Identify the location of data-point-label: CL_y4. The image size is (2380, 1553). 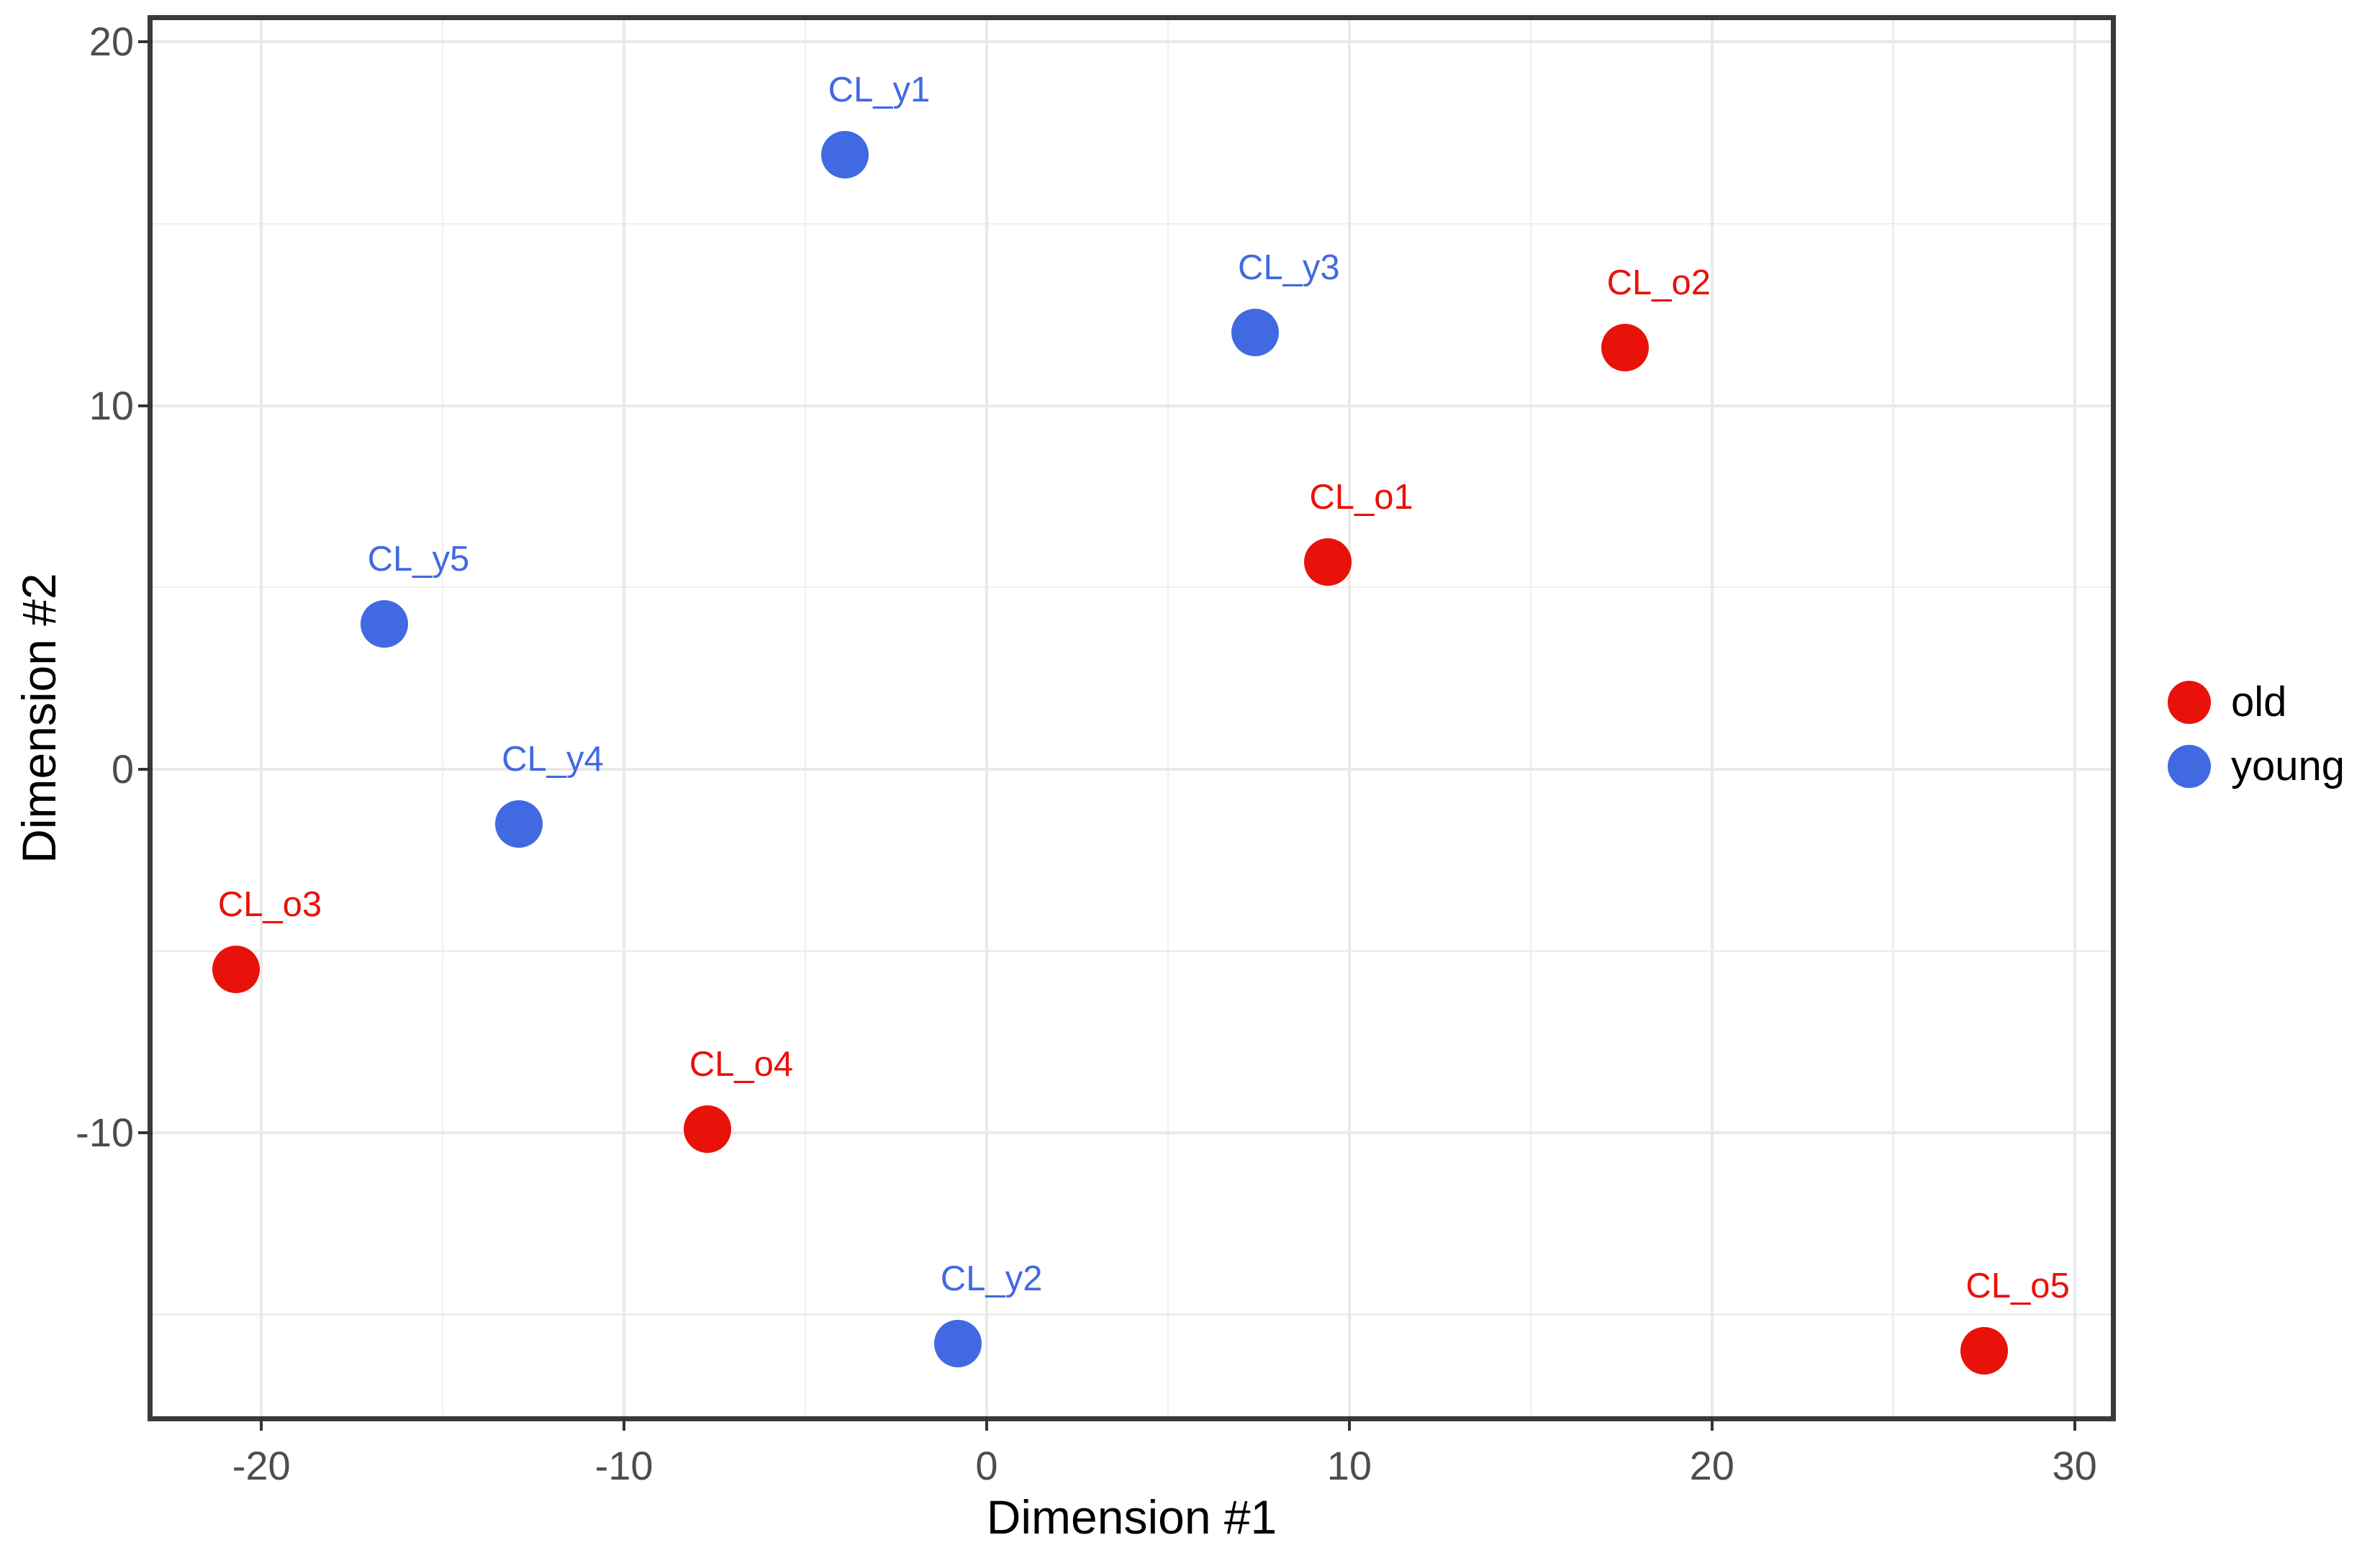
(553, 759).